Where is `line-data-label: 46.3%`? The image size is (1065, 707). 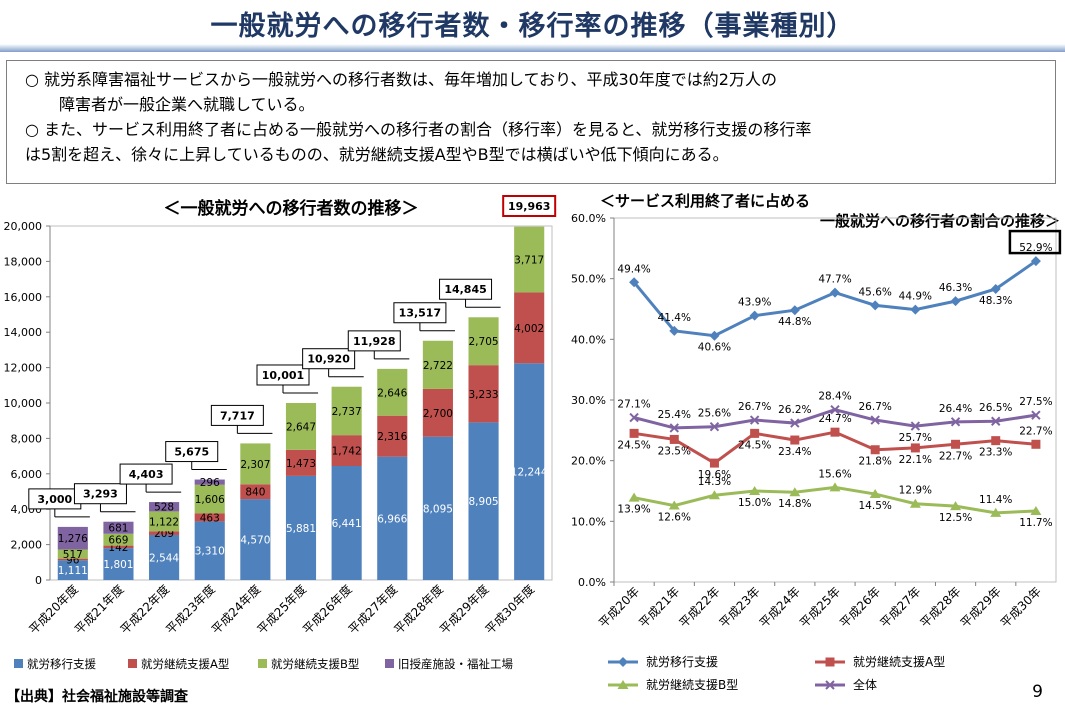 line-data-label: 46.3% is located at coordinates (955, 288).